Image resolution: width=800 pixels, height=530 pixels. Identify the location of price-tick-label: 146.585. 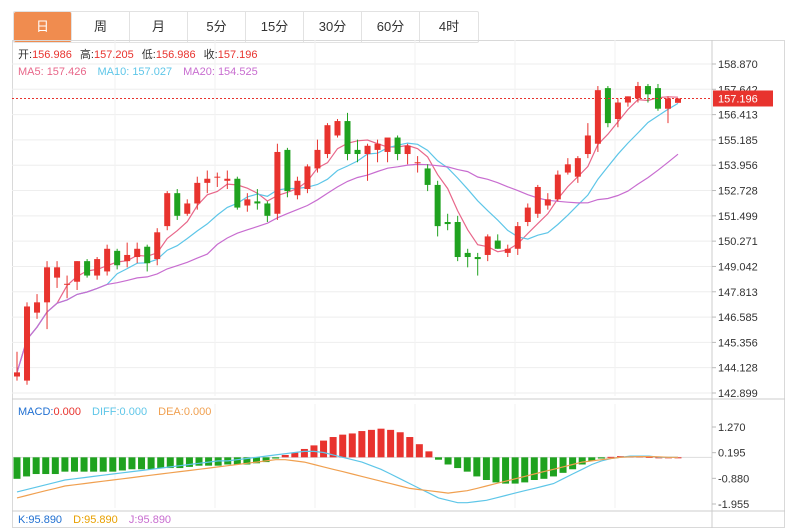
(738, 318).